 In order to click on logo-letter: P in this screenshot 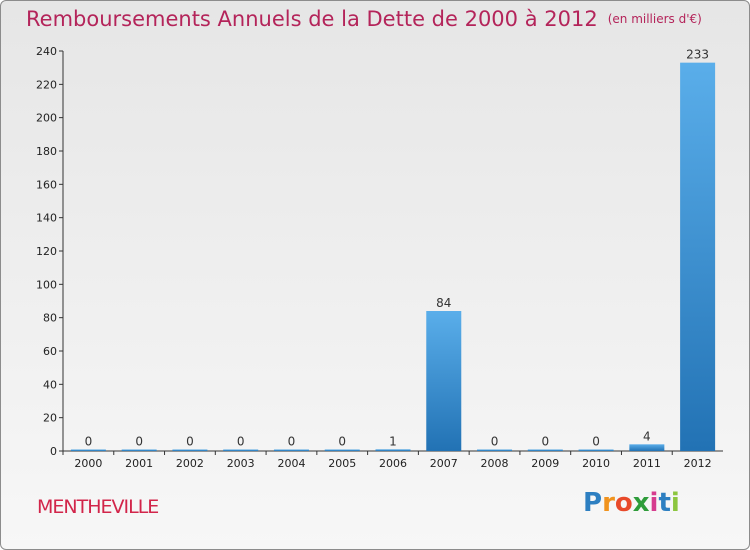, I will do `click(593, 503)`.